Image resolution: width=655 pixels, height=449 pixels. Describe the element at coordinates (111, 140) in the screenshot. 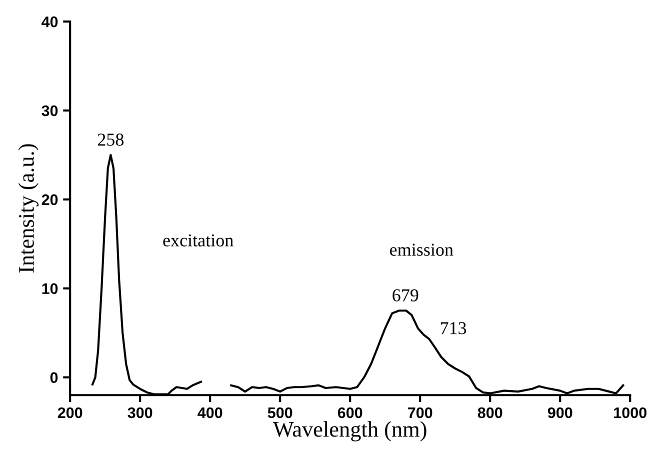

I see `annotation: 258` at that location.